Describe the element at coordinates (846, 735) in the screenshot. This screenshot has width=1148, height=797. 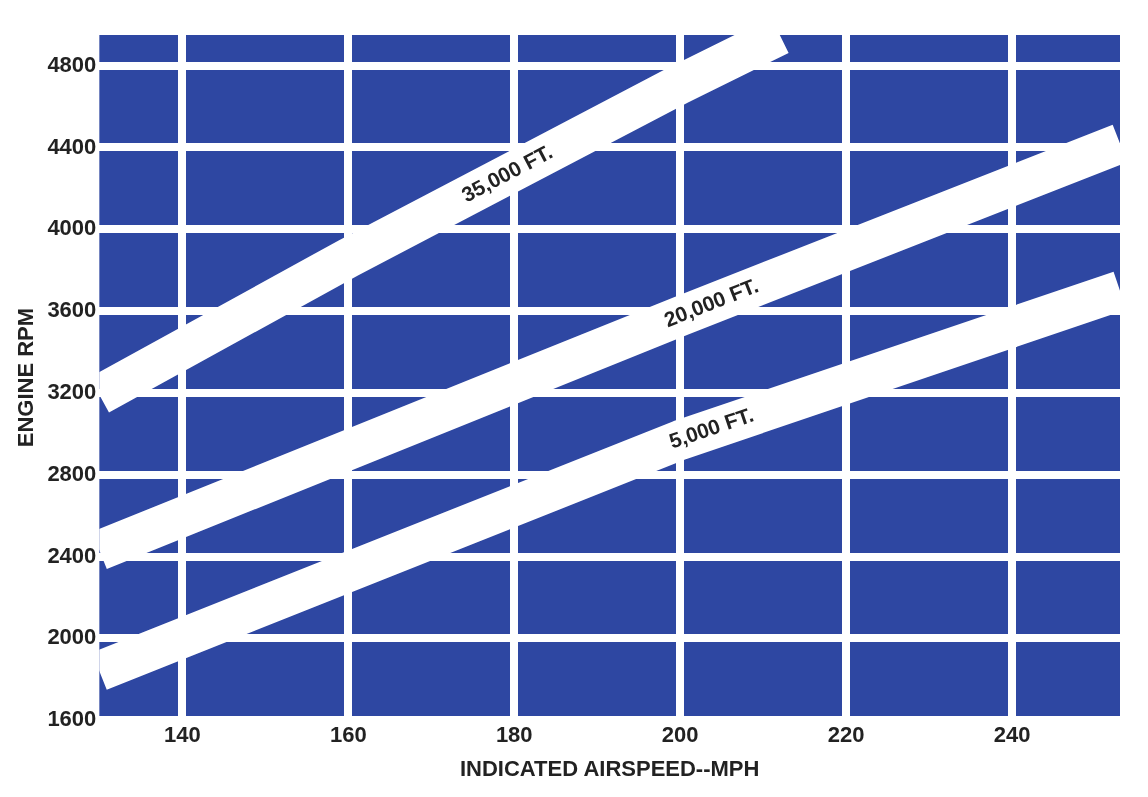
I see `x-tick-label: 220` at that location.